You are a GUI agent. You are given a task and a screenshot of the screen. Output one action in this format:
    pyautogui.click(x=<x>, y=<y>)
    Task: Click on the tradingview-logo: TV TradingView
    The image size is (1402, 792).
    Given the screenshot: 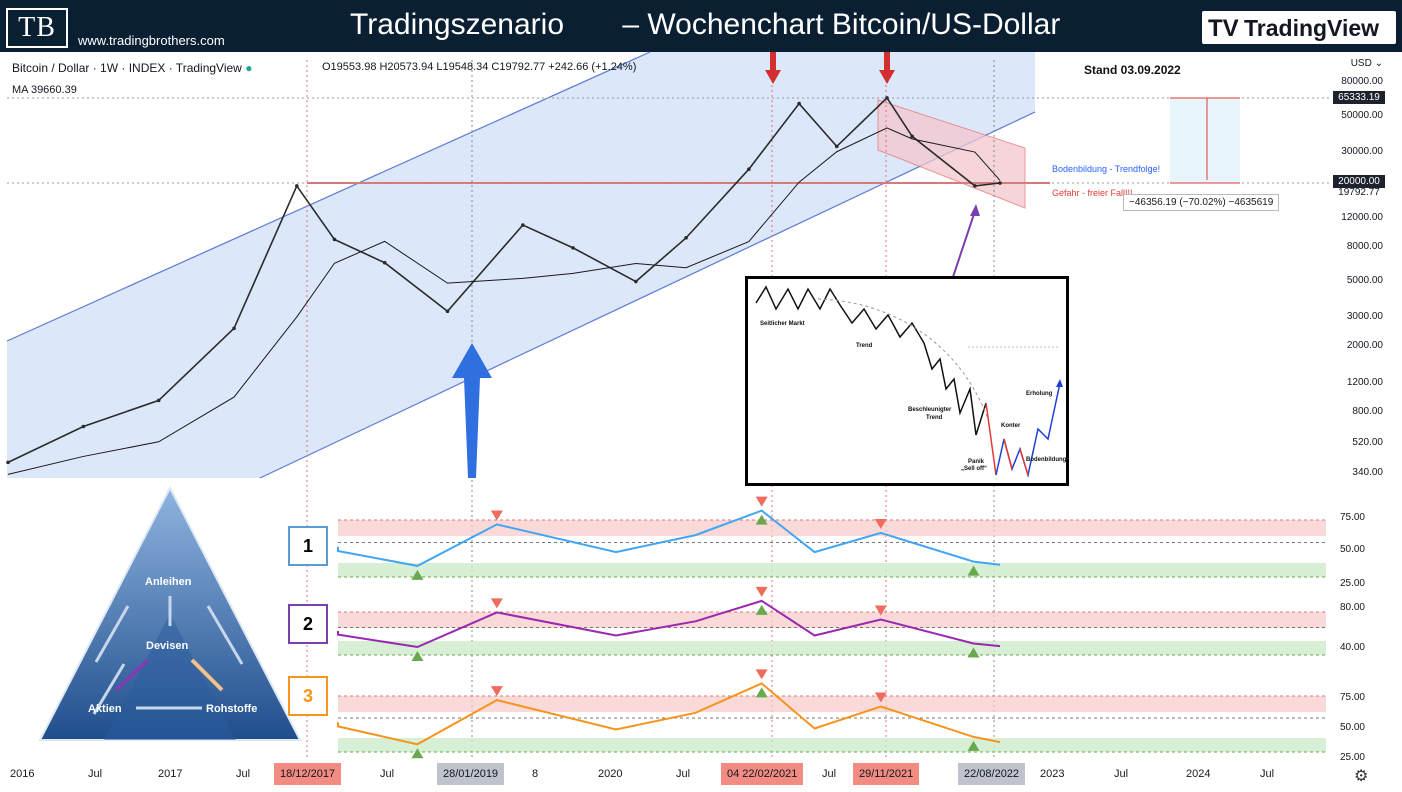 What is the action you would take?
    pyautogui.click(x=1299, y=27)
    